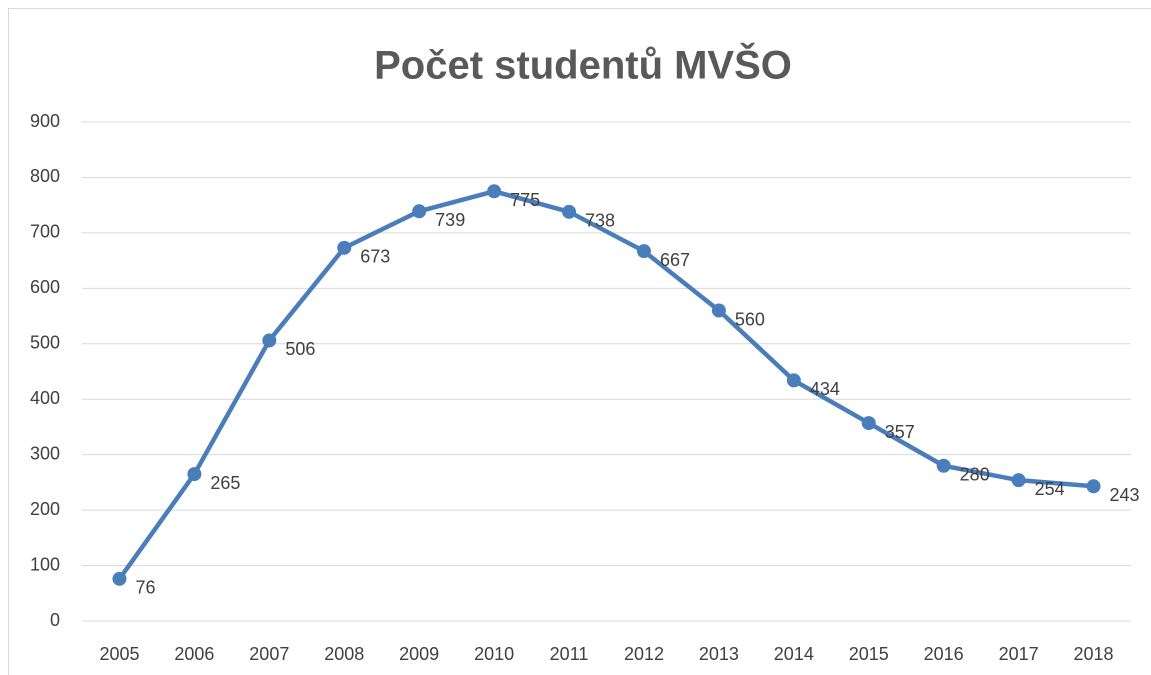  What do you see at coordinates (944, 654) in the screenshot?
I see `x-tick-label: 2016` at bounding box center [944, 654].